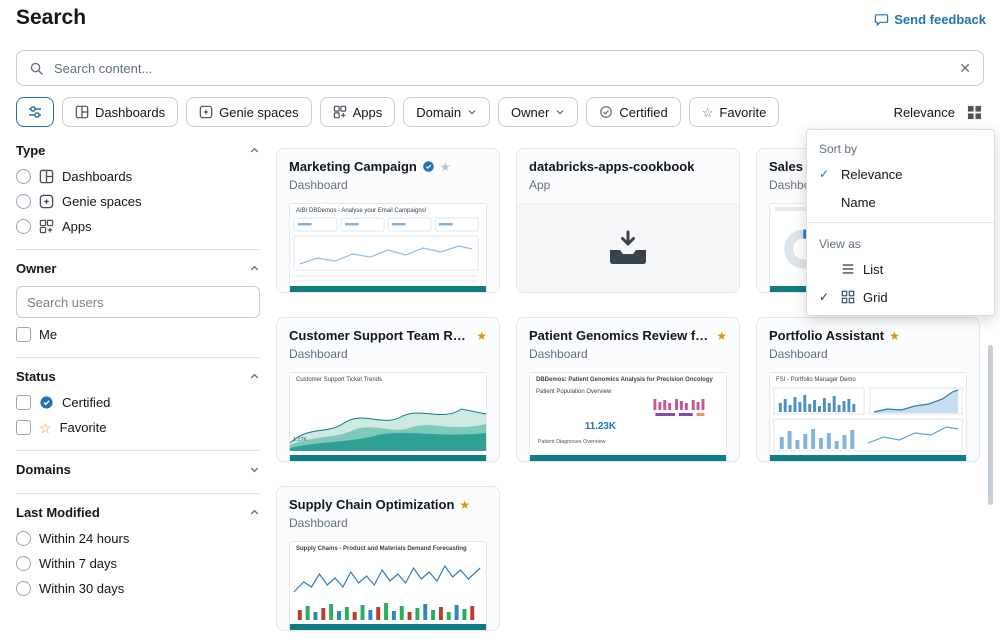 The width and height of the screenshot is (1000, 642). What do you see at coordinates (23, 176) in the screenshot?
I see `radio-dashboards` at bounding box center [23, 176].